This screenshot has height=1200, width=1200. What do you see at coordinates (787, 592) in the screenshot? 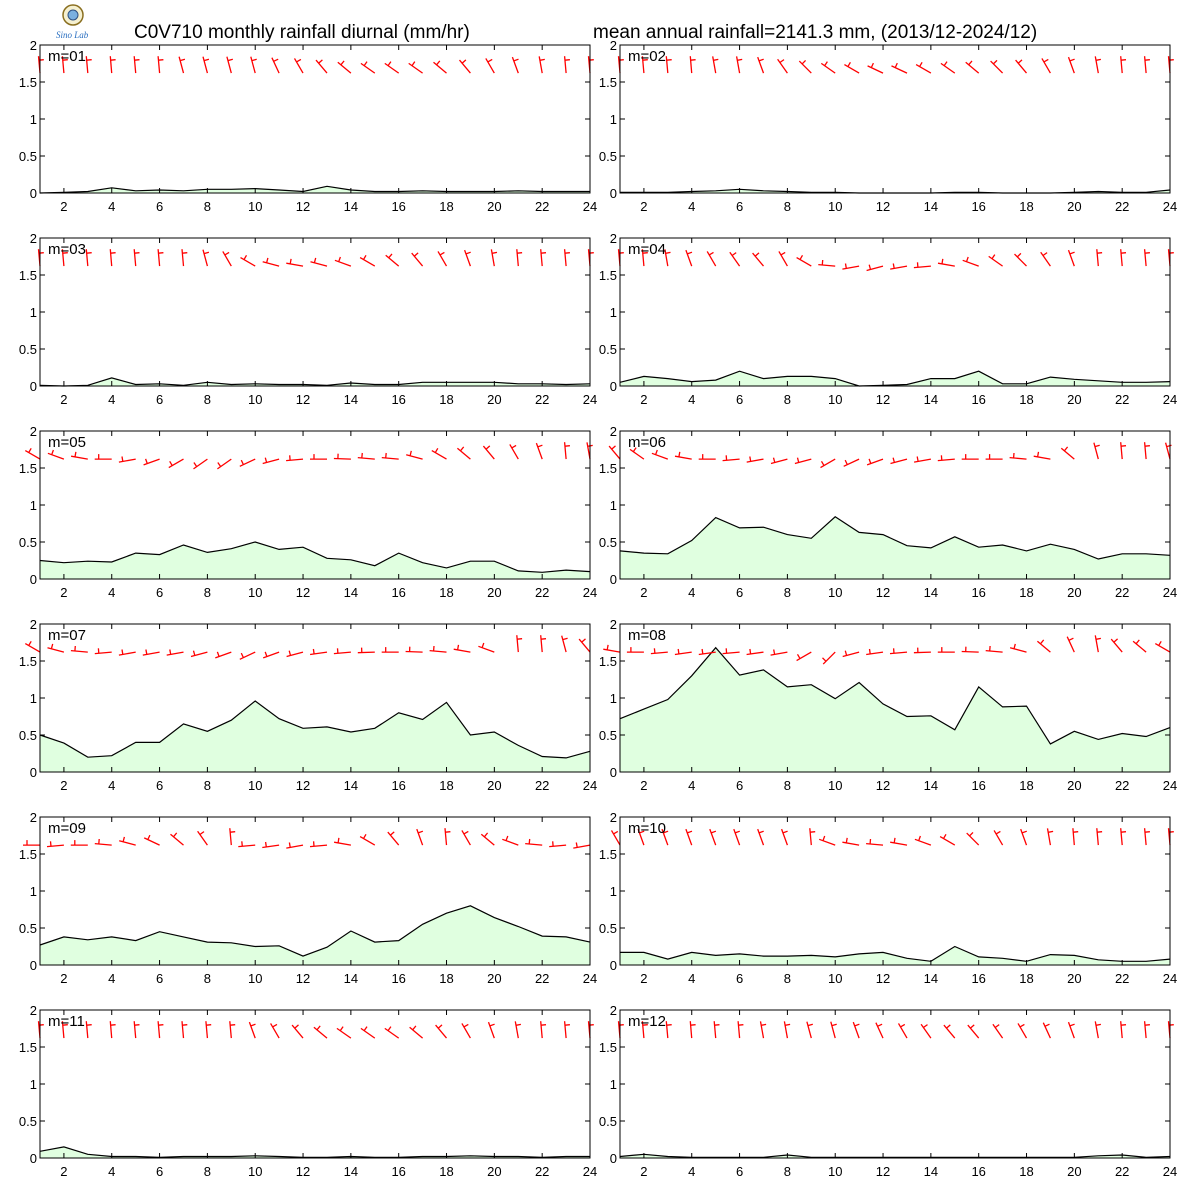
I see `x-tick-label: 8` at bounding box center [787, 592].